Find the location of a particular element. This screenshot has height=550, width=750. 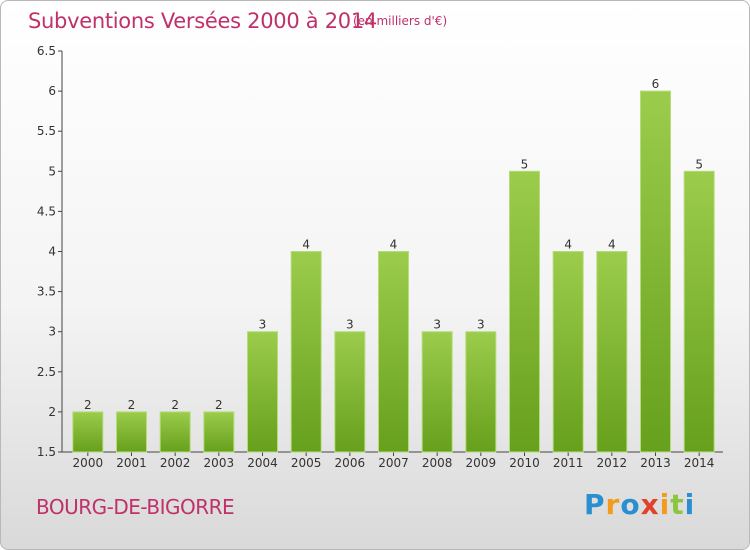

bar-2008 is located at coordinates (437, 392).